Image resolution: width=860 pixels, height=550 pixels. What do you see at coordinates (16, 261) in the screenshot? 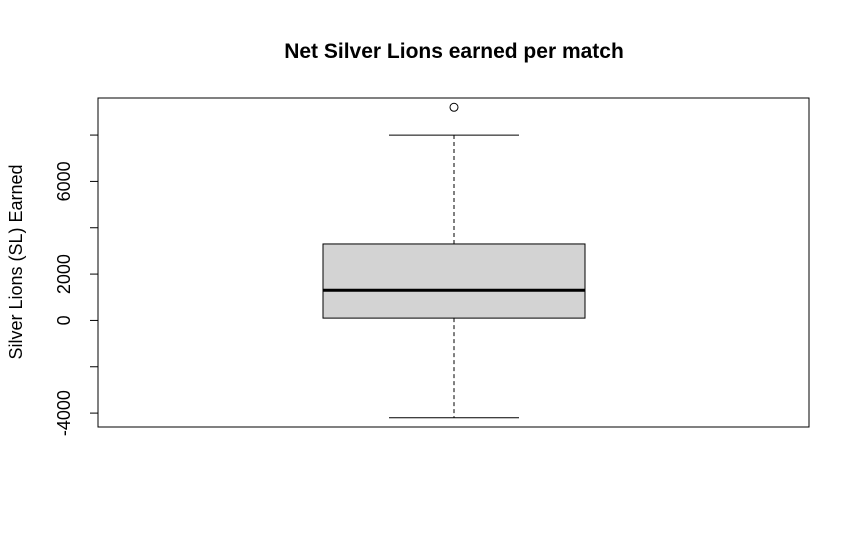
I see `y-axis-label: Silver Lions (SL) Earned` at bounding box center [16, 261].